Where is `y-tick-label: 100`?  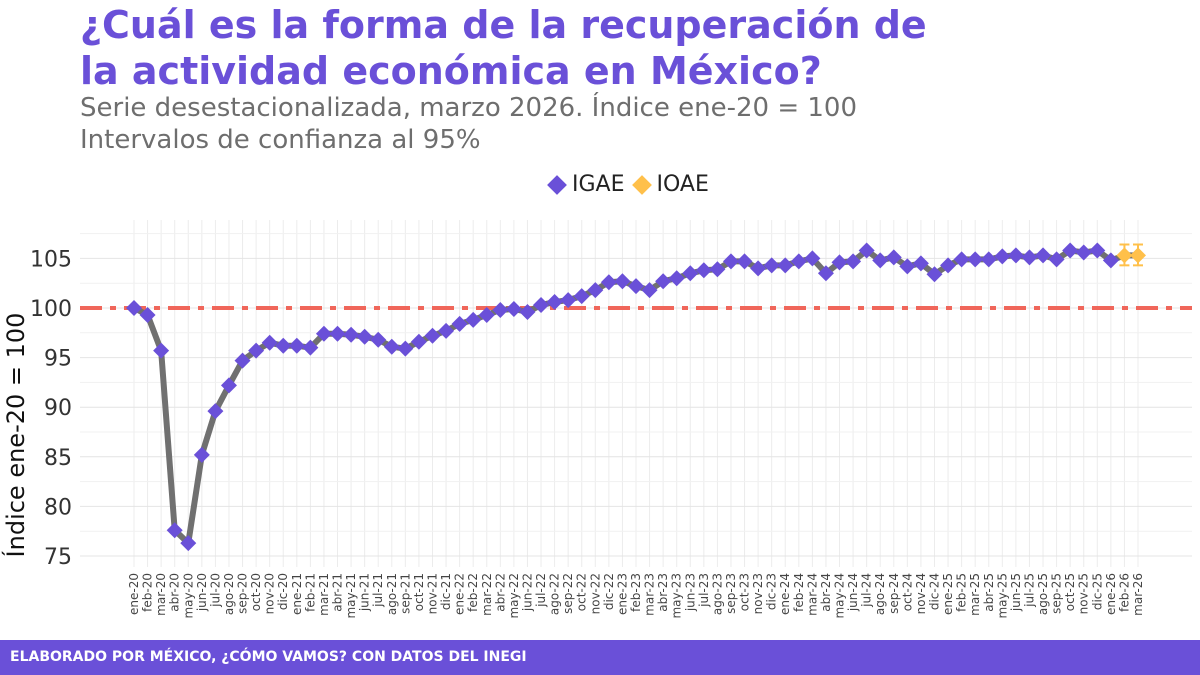
y-tick-label: 100 is located at coordinates (51, 309).